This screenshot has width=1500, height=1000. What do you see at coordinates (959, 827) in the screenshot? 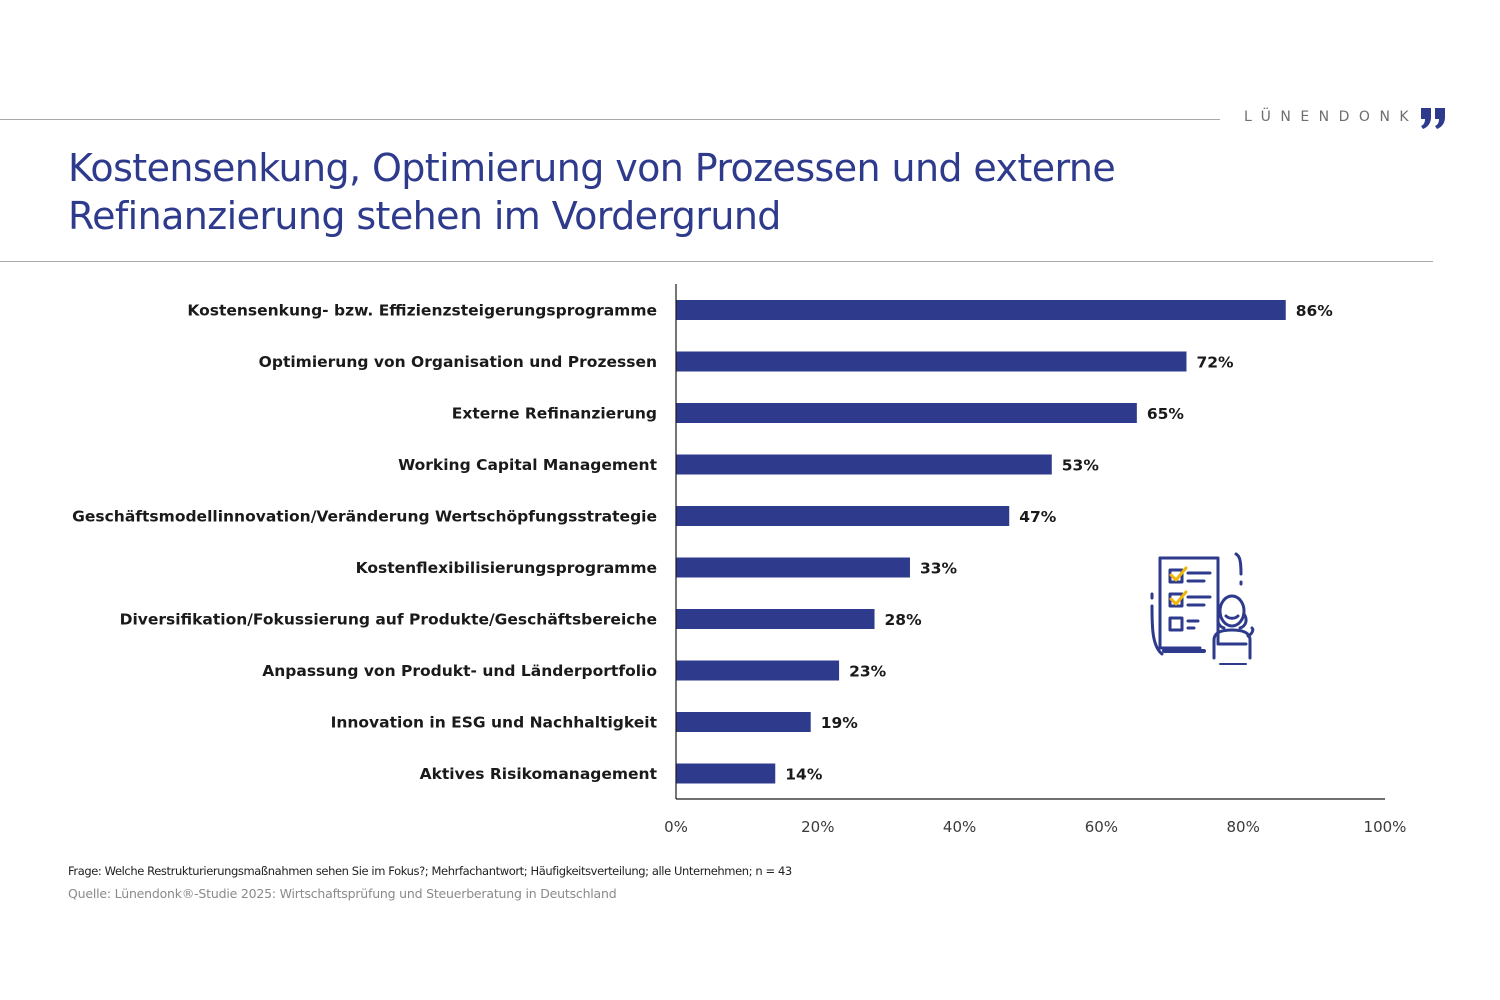
I see `x-tick-label: 40%` at bounding box center [959, 827].